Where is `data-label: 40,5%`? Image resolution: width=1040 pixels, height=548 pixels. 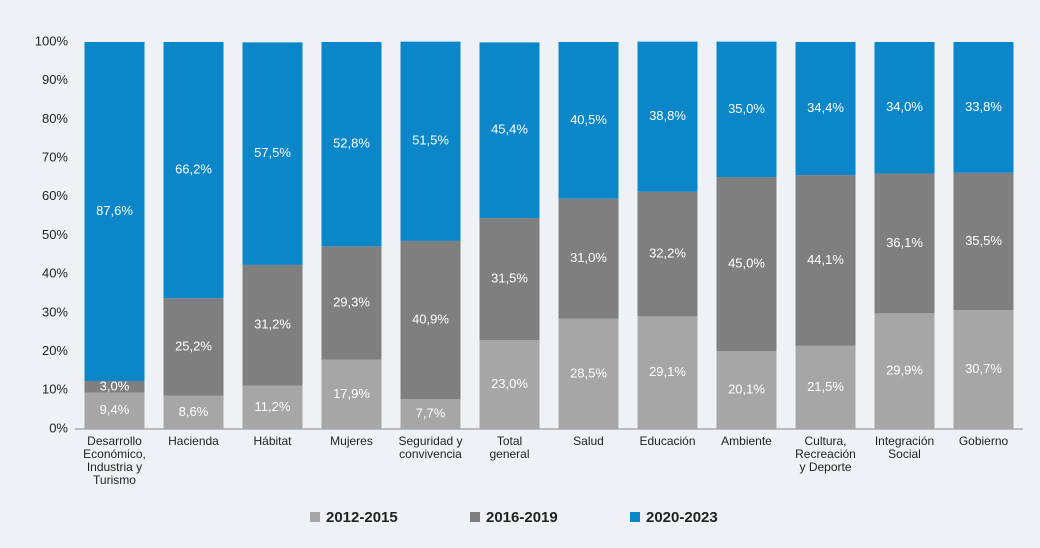
data-label: 40,5% is located at coordinates (588, 119).